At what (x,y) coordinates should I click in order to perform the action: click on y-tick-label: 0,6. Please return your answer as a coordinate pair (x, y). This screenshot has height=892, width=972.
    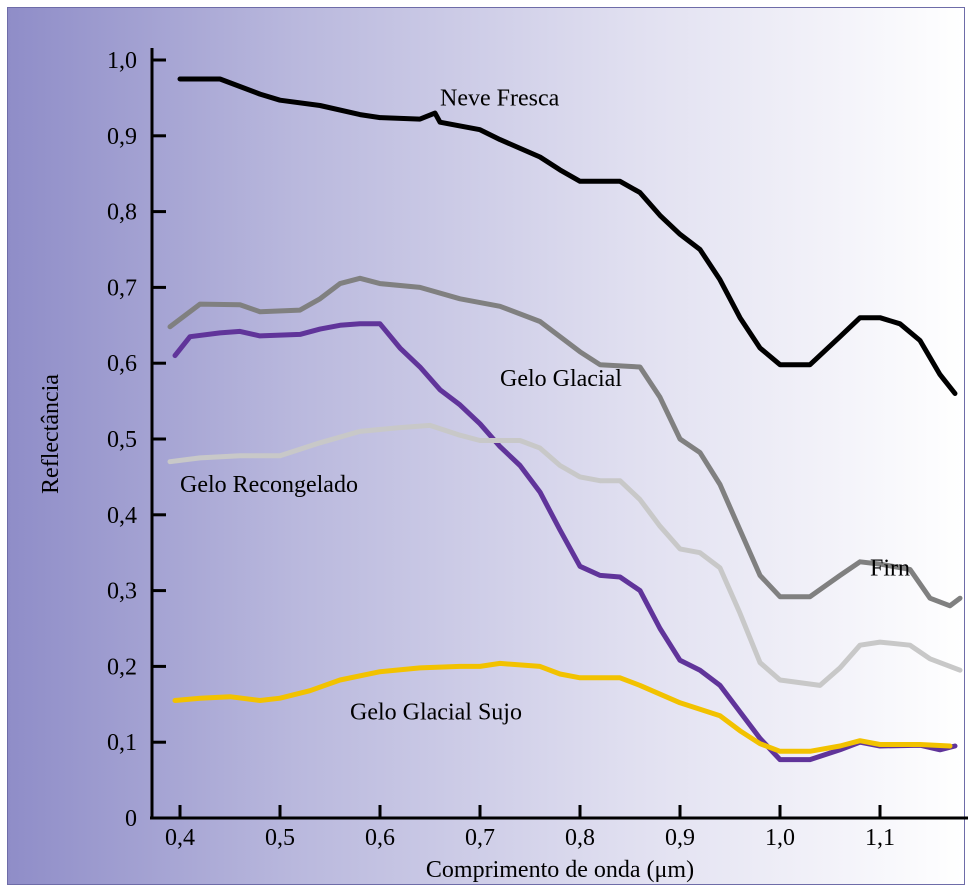
    Looking at the image, I should click on (122, 364).